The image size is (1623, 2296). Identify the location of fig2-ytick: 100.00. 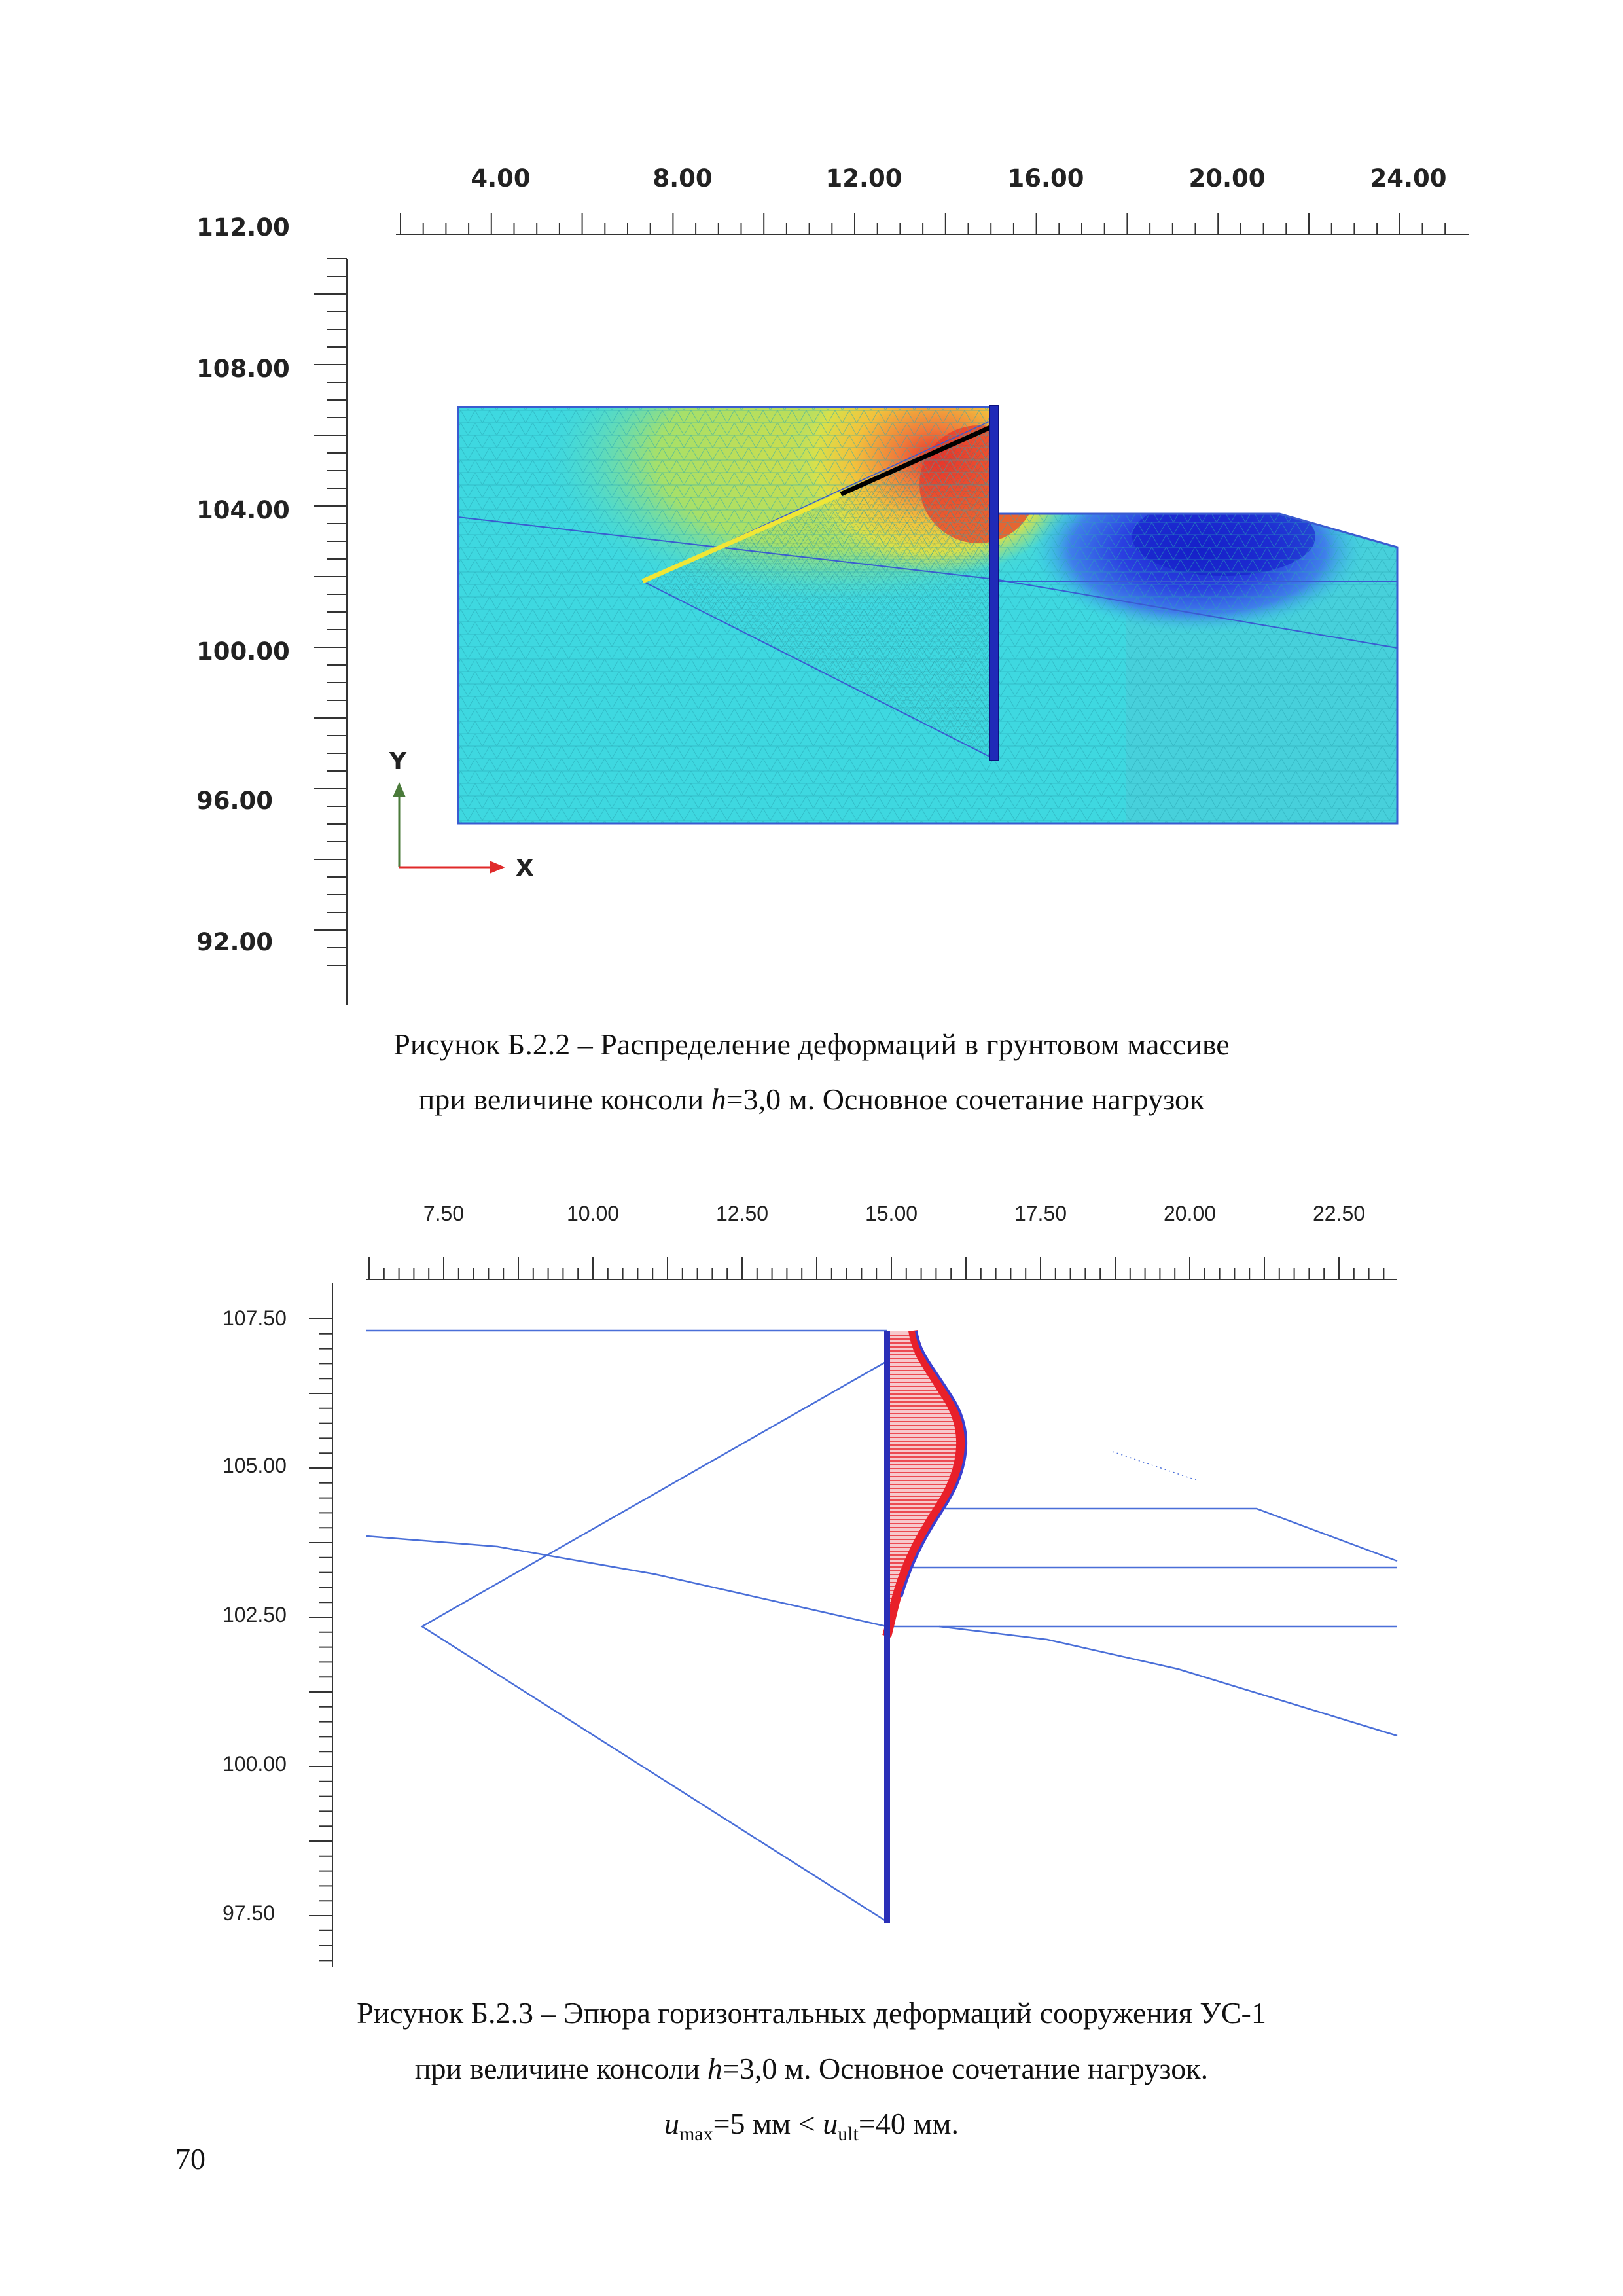
(255, 1764).